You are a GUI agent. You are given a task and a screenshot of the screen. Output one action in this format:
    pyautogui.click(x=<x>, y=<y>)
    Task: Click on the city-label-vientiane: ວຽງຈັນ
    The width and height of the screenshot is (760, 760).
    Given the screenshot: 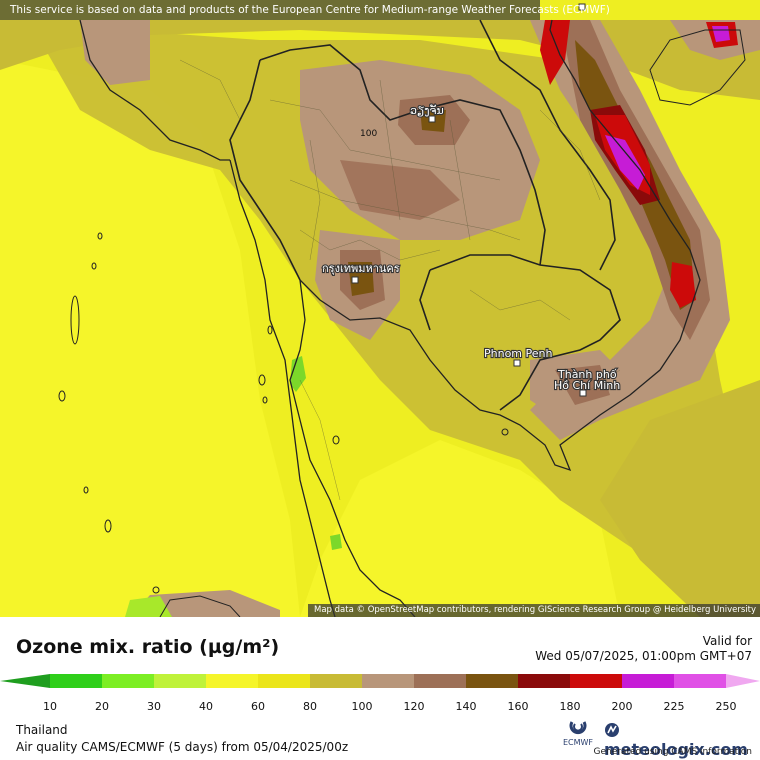 What is the action you would take?
    pyautogui.click(x=427, y=110)
    